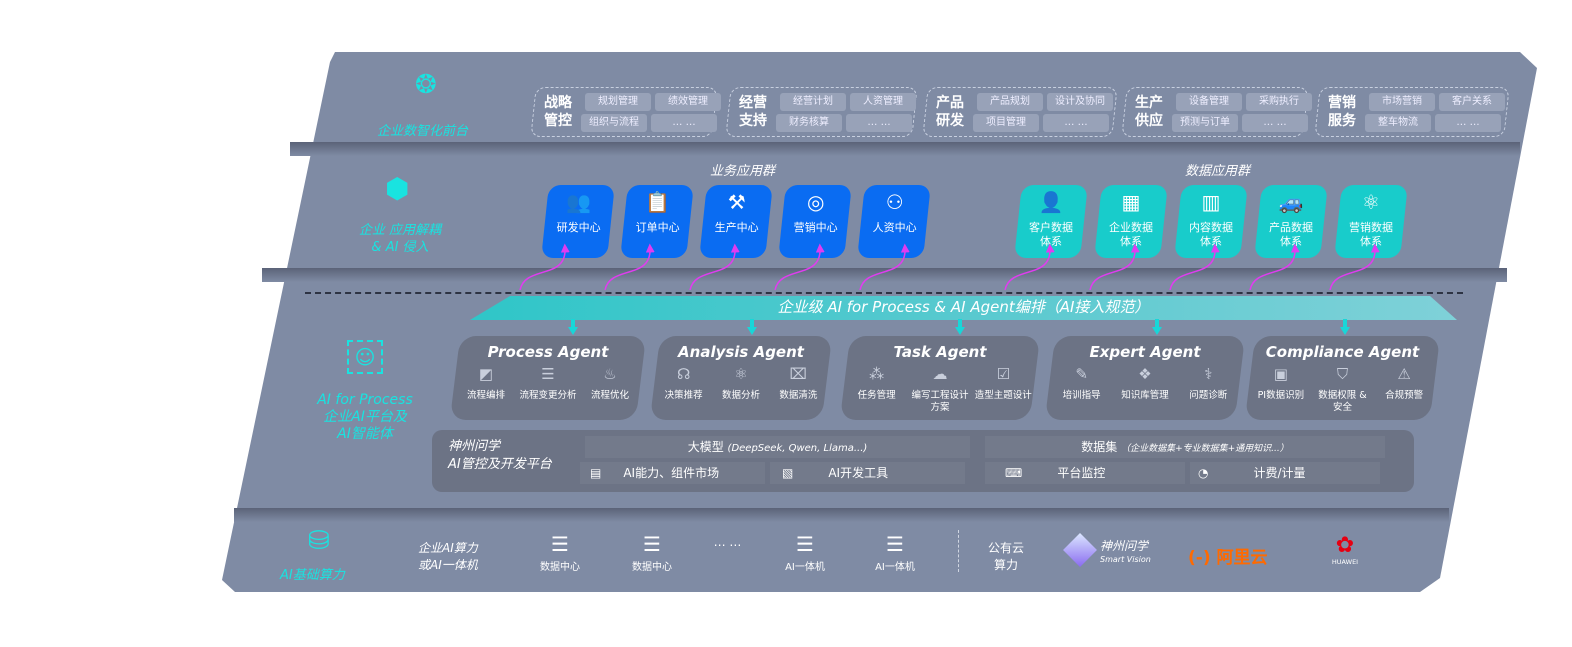  I want to click on agent-card: Analysis Agent ☊ 决策推荐 ⚛ 数据分析 ⌧ 数据清洗, so click(741, 378).